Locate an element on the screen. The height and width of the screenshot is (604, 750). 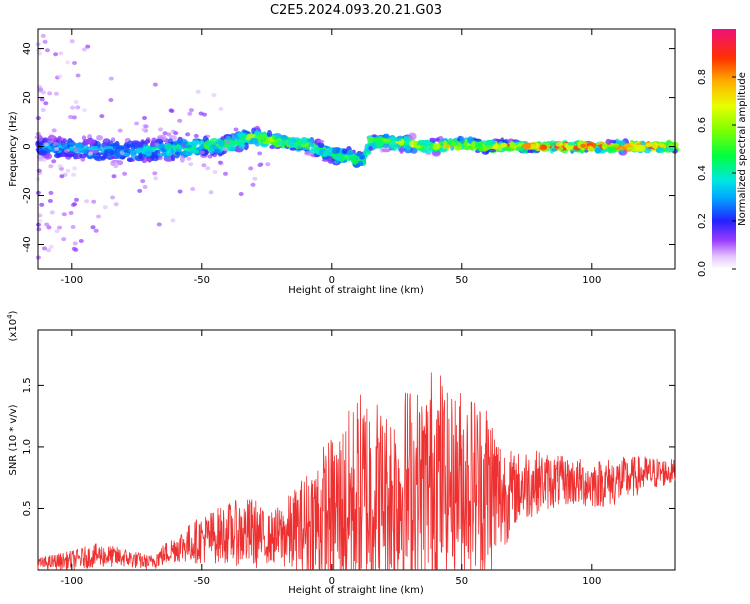
y-tick-label: 0 is located at coordinates (27, 146).